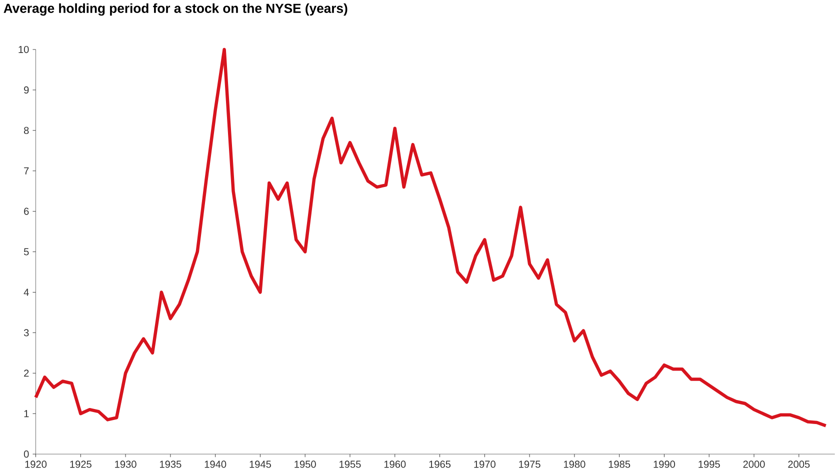 This screenshot has width=835, height=471. What do you see at coordinates (171, 464) in the screenshot?
I see `x-tick-label: 1935` at bounding box center [171, 464].